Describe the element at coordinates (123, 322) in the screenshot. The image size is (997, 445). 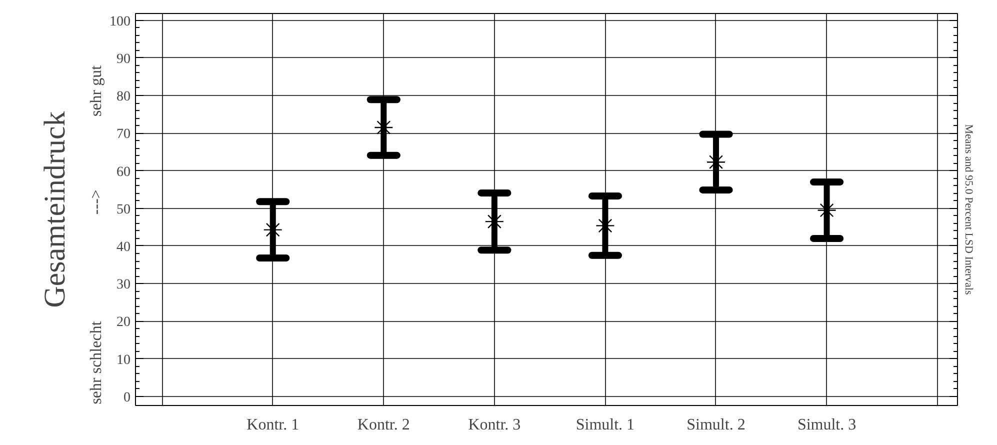
I see `y-tick-label: 20` at that location.